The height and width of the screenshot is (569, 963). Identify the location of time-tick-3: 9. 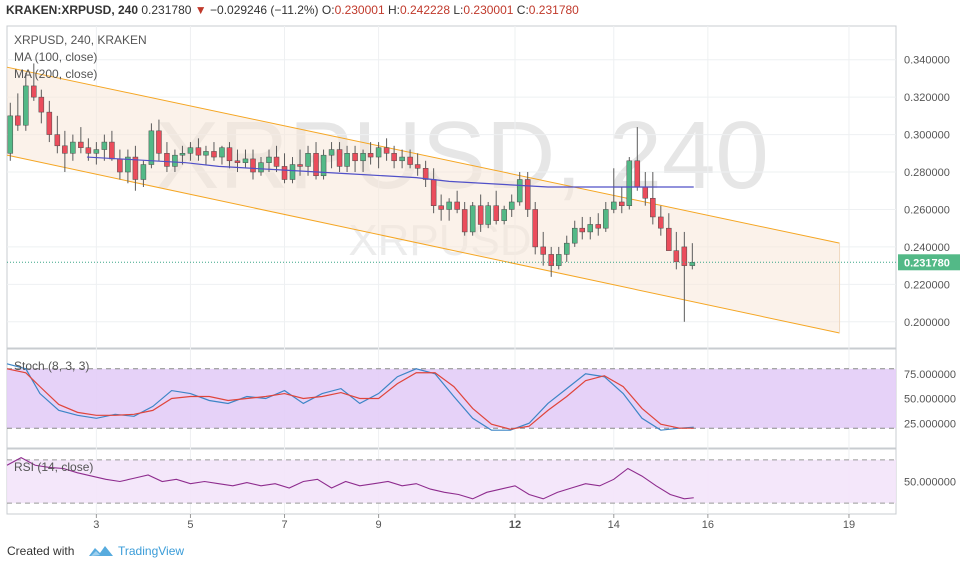
(379, 525).